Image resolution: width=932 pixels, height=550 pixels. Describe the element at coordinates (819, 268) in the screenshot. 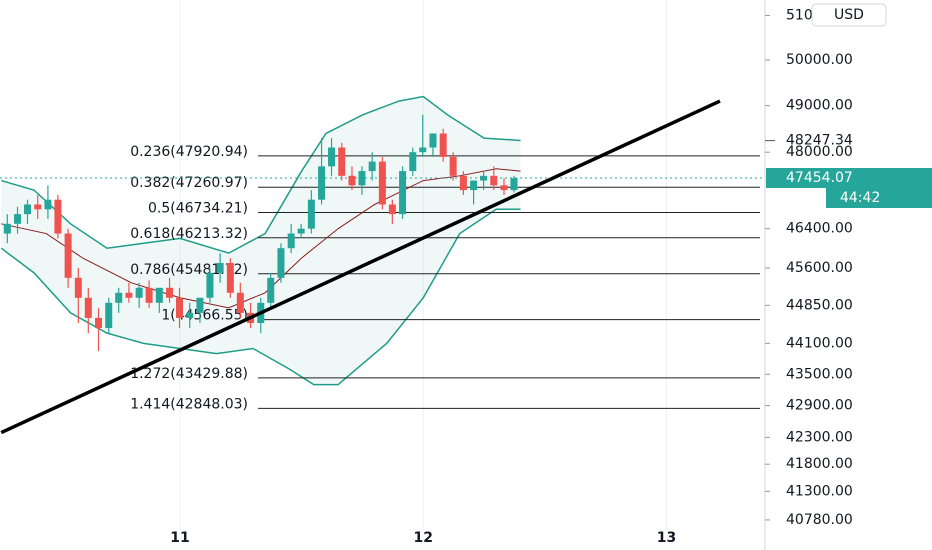

I see `y-tick-label: 45600.00` at that location.